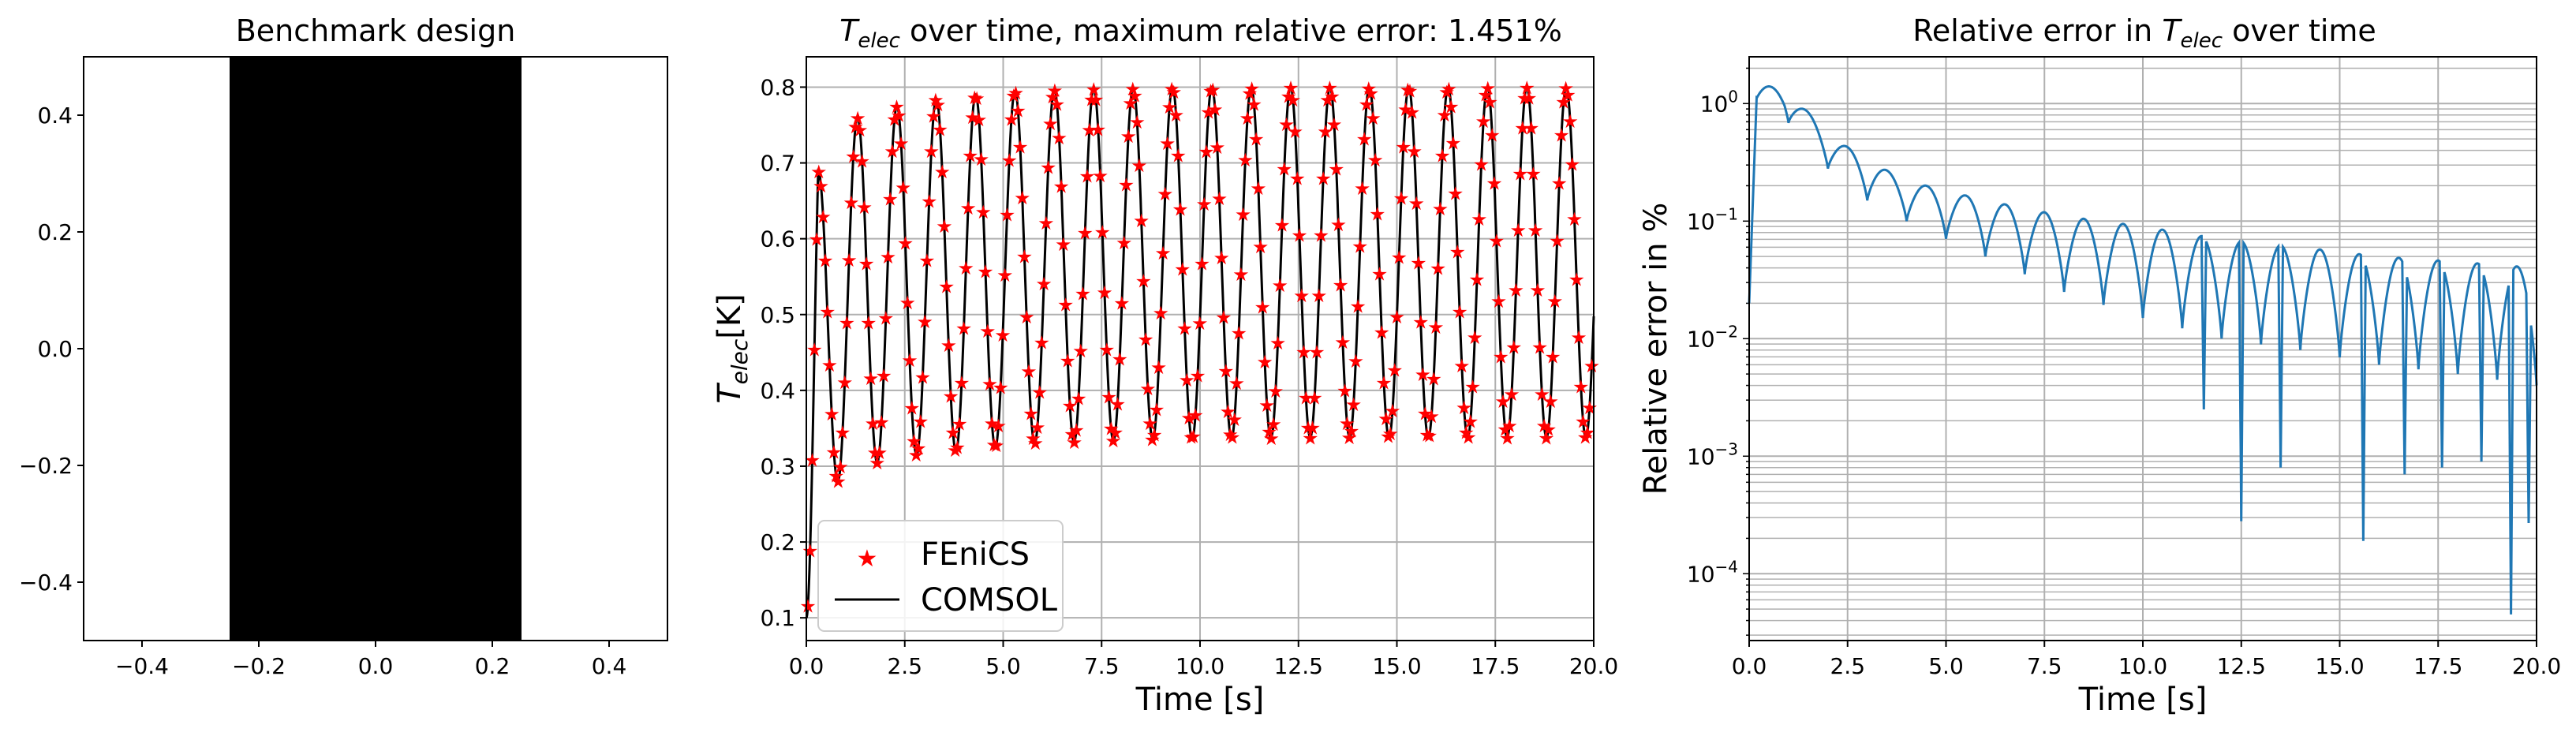 Image resolution: width=2576 pixels, height=736 pixels. What do you see at coordinates (376, 30) in the screenshot?
I see `chart-title-benchmark-design: Benchmark design` at bounding box center [376, 30].